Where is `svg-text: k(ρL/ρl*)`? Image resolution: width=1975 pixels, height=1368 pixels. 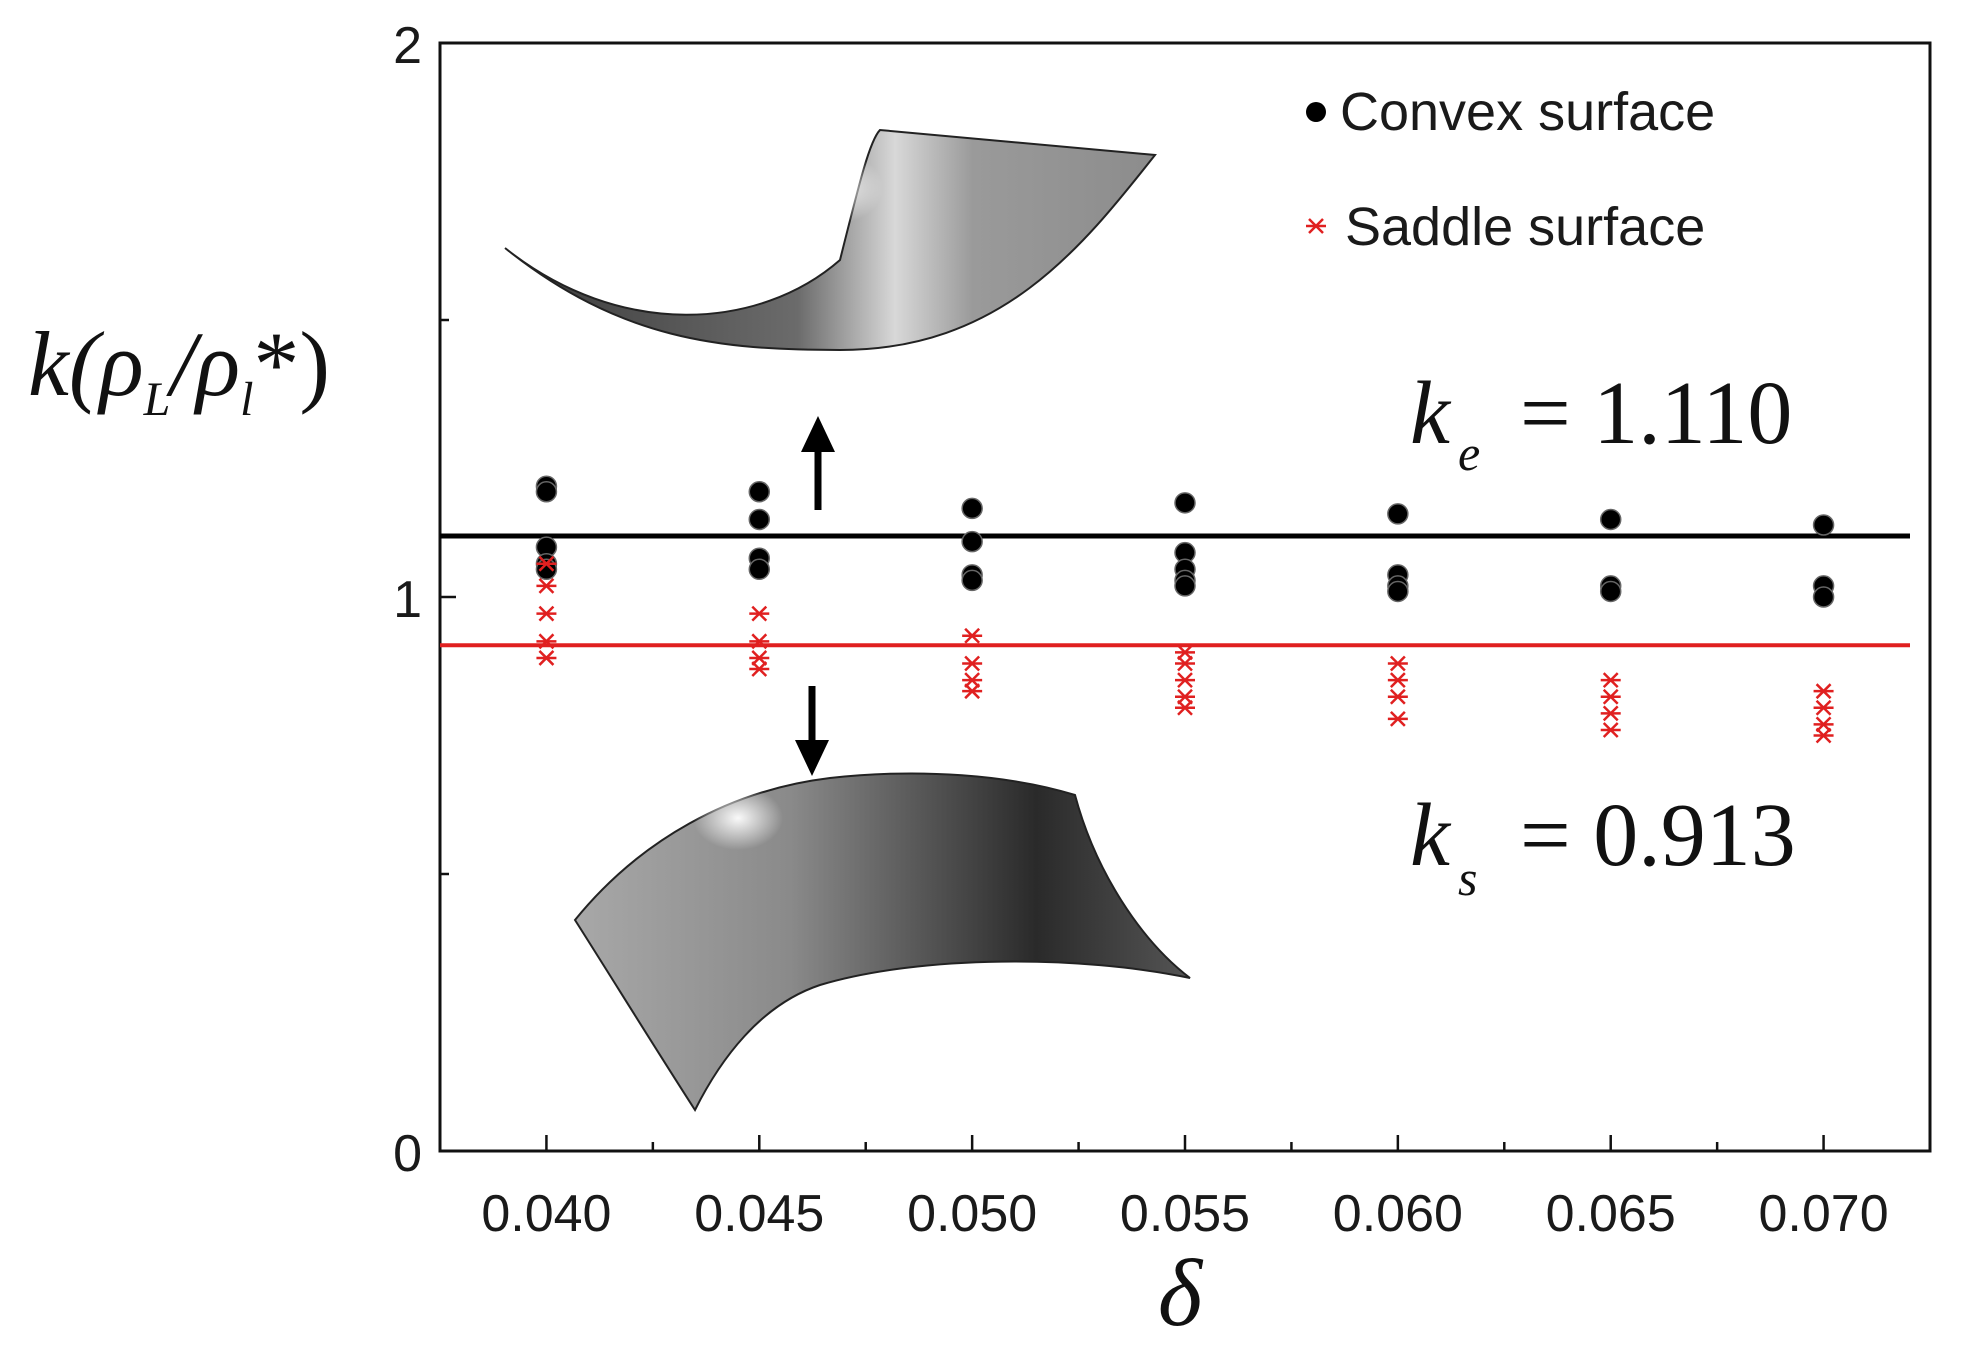 svg-text: k(ρL/ρl*) is located at coordinates (179, 369).